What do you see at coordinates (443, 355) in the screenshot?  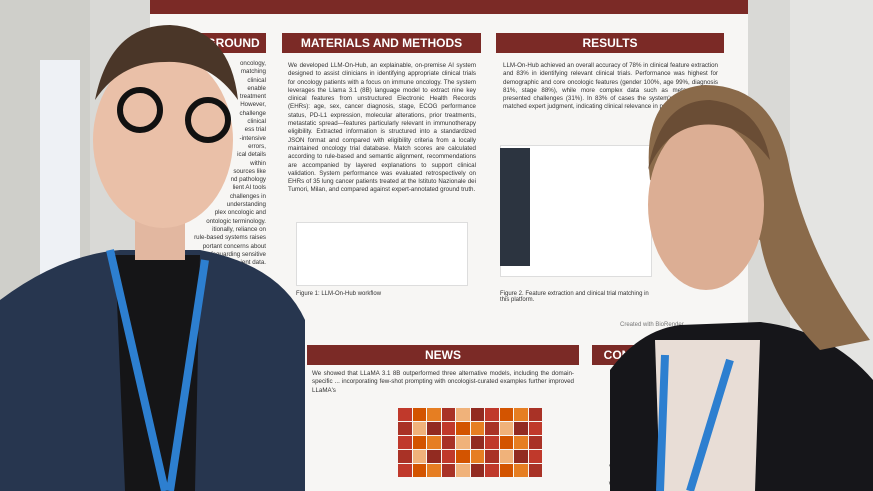 I see `section-heading: NEWS` at bounding box center [443, 355].